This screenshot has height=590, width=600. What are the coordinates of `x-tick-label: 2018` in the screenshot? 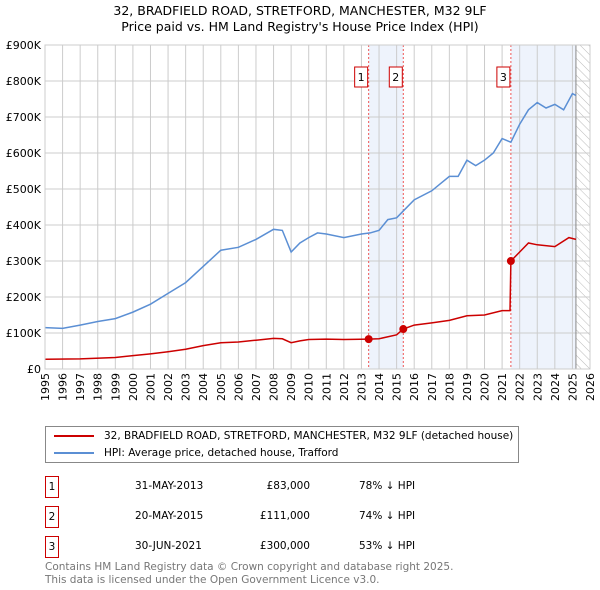 It's located at (449, 387).